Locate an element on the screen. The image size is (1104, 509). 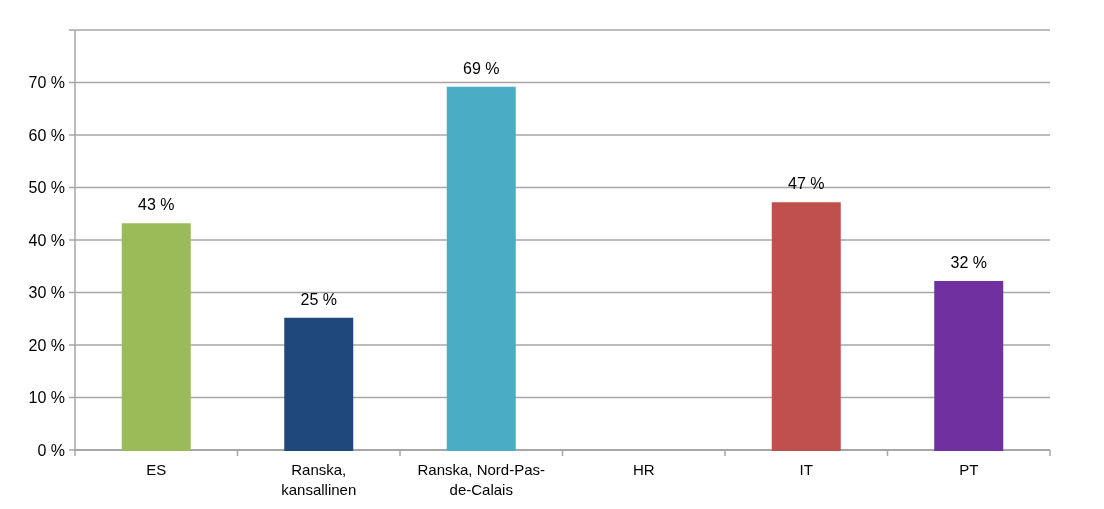
data-label: 69 % is located at coordinates (481, 68).